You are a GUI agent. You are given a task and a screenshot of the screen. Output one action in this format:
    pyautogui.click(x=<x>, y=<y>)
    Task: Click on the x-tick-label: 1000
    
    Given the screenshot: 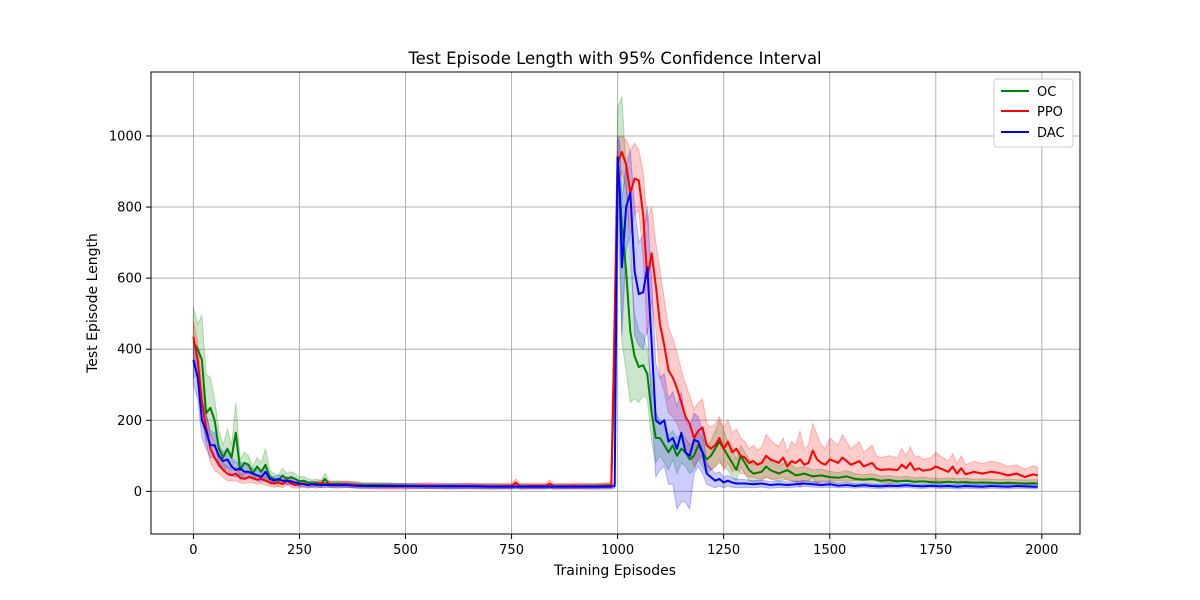 What is the action you would take?
    pyautogui.click(x=617, y=550)
    